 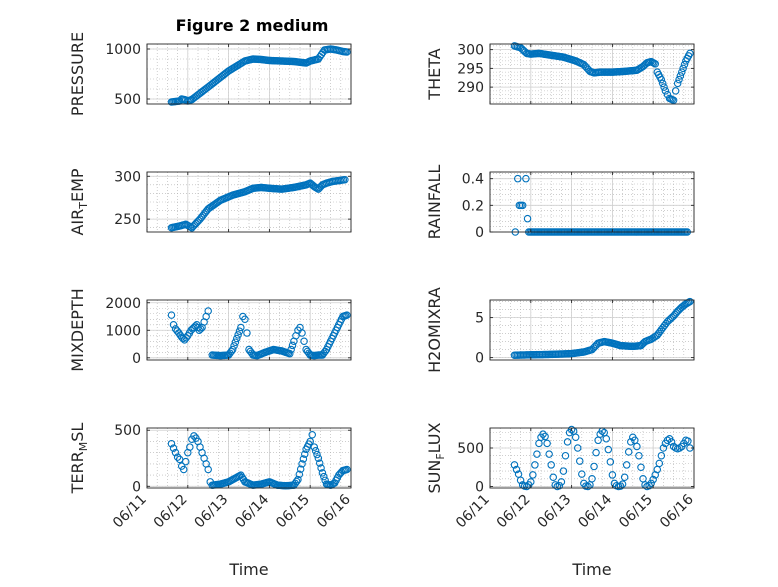 I want to click on chart-panel-theta: 290 295 300 THETA, so click(x=560, y=73).